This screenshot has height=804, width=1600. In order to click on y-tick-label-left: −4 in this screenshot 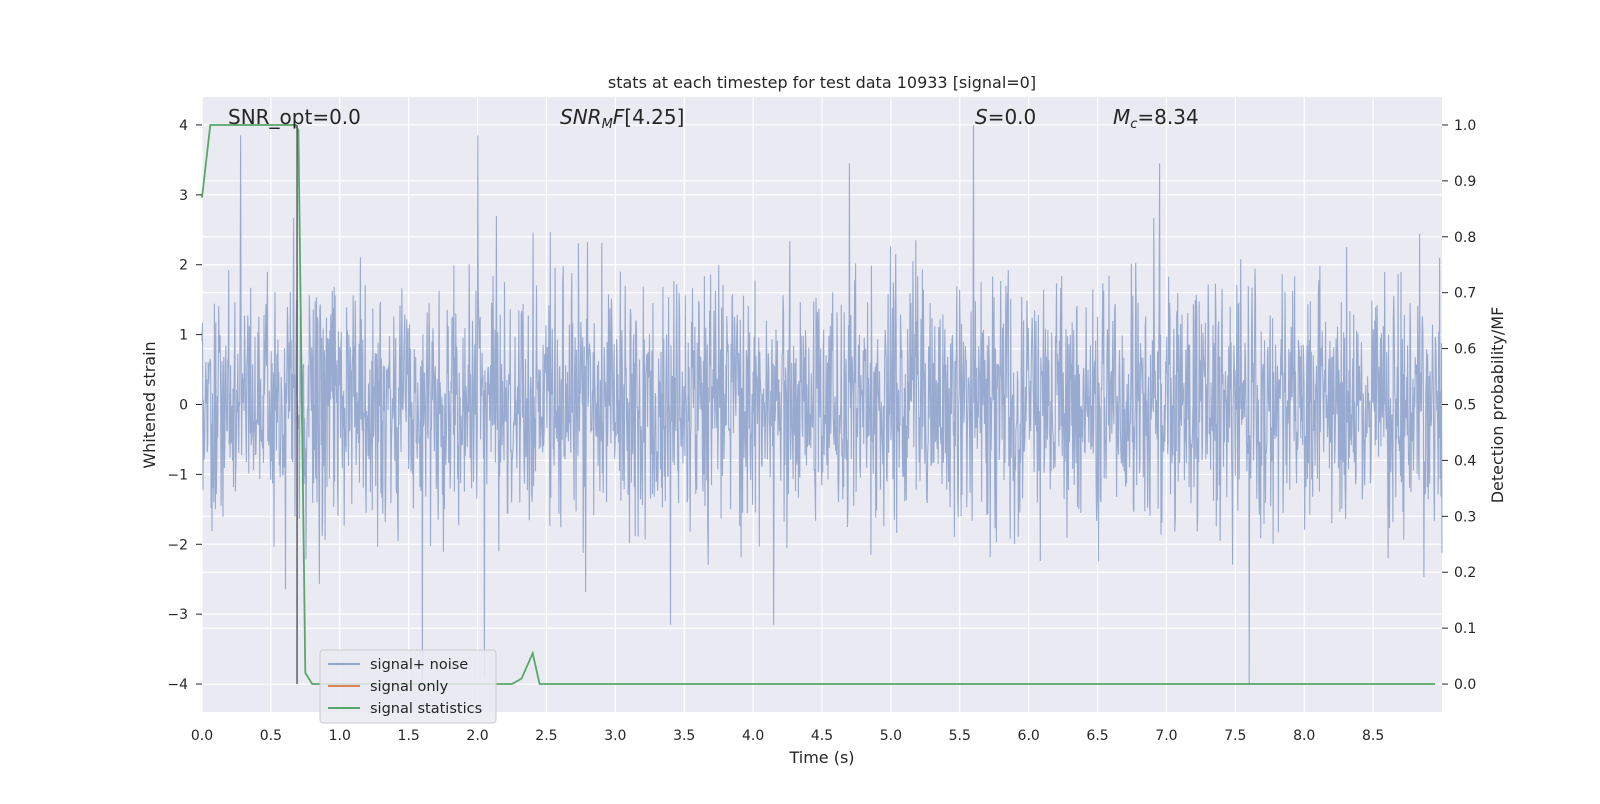, I will do `click(177, 685)`.